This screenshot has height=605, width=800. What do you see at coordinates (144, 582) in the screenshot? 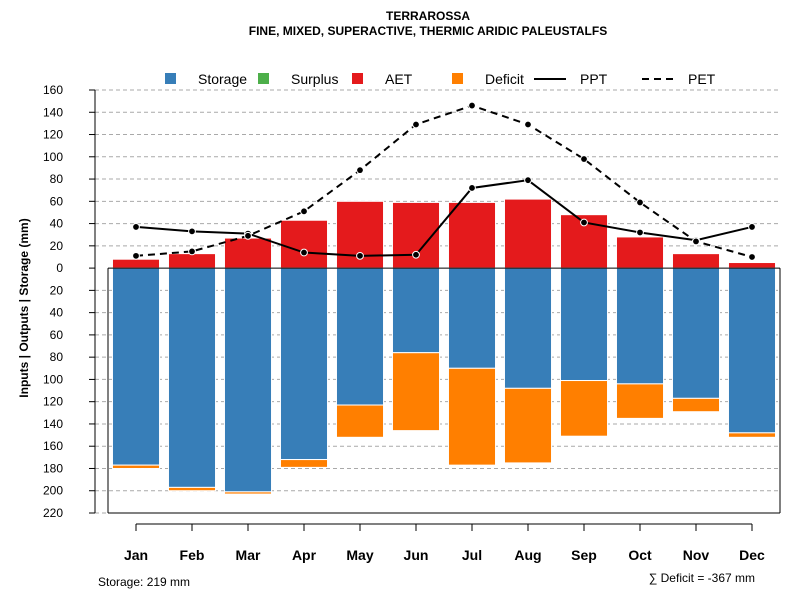
I see `storage-annotation: Storage: 219 mm` at bounding box center [144, 582].